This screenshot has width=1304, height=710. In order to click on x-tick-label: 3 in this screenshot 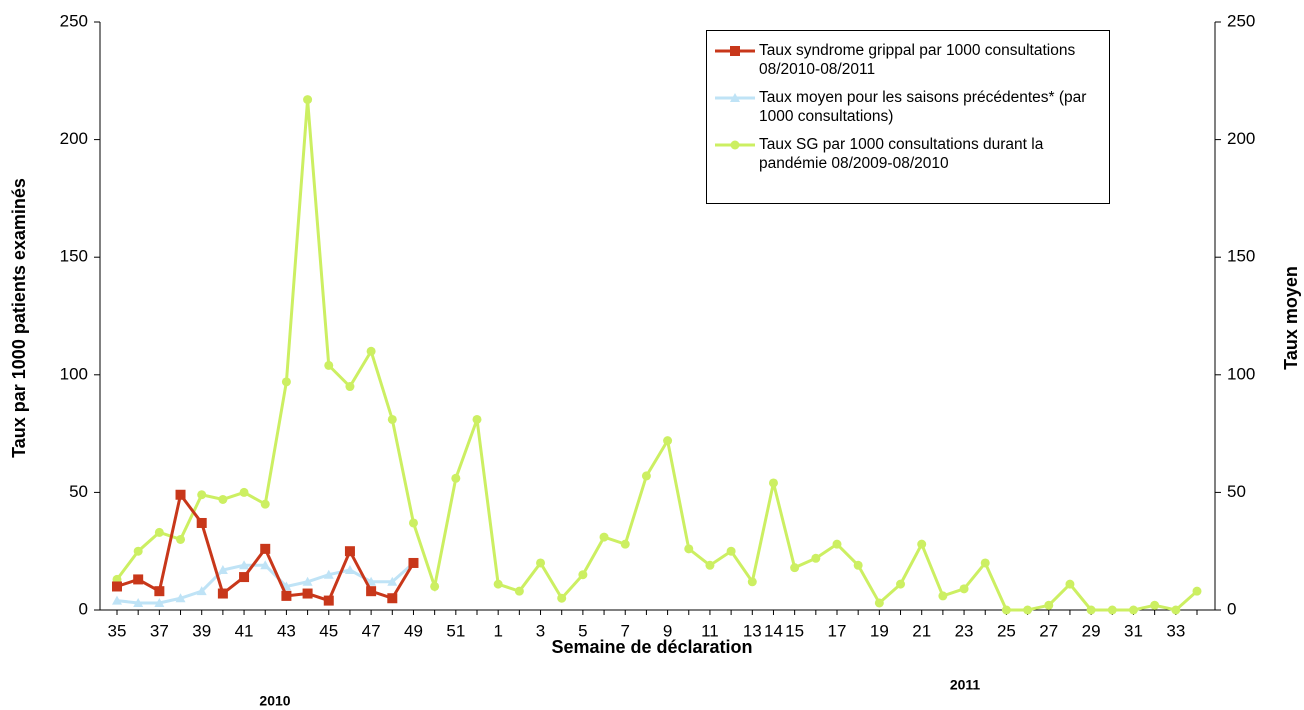, I will do `click(540, 630)`.